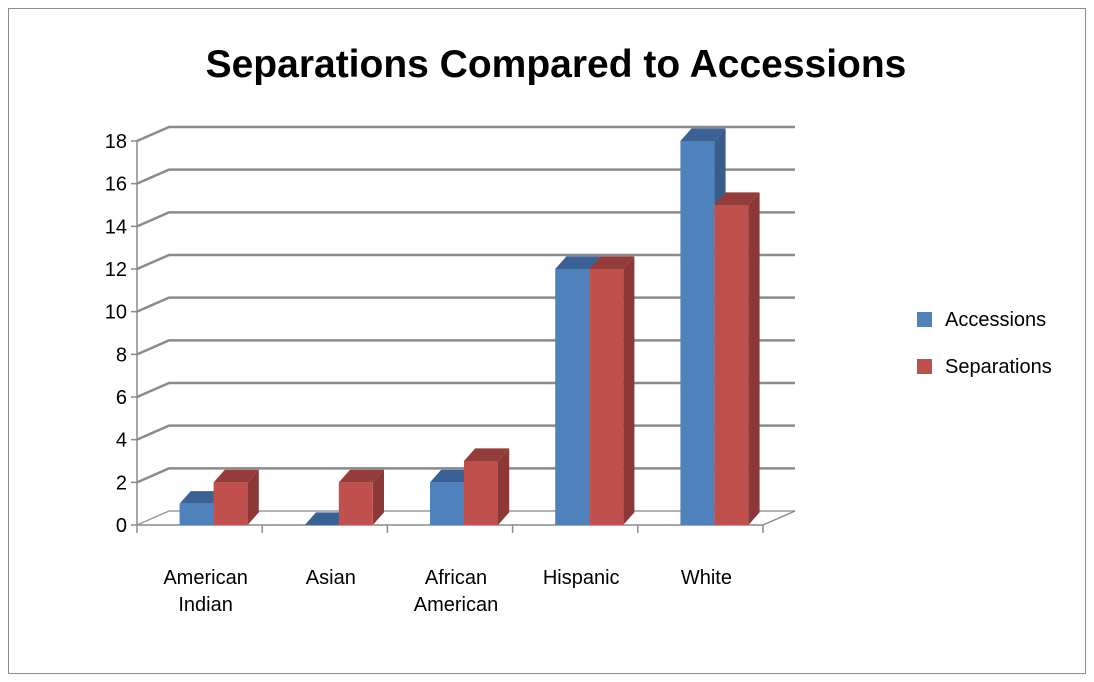 This screenshot has height=682, width=1094. I want to click on category-label: Hispanic, so click(581, 578).